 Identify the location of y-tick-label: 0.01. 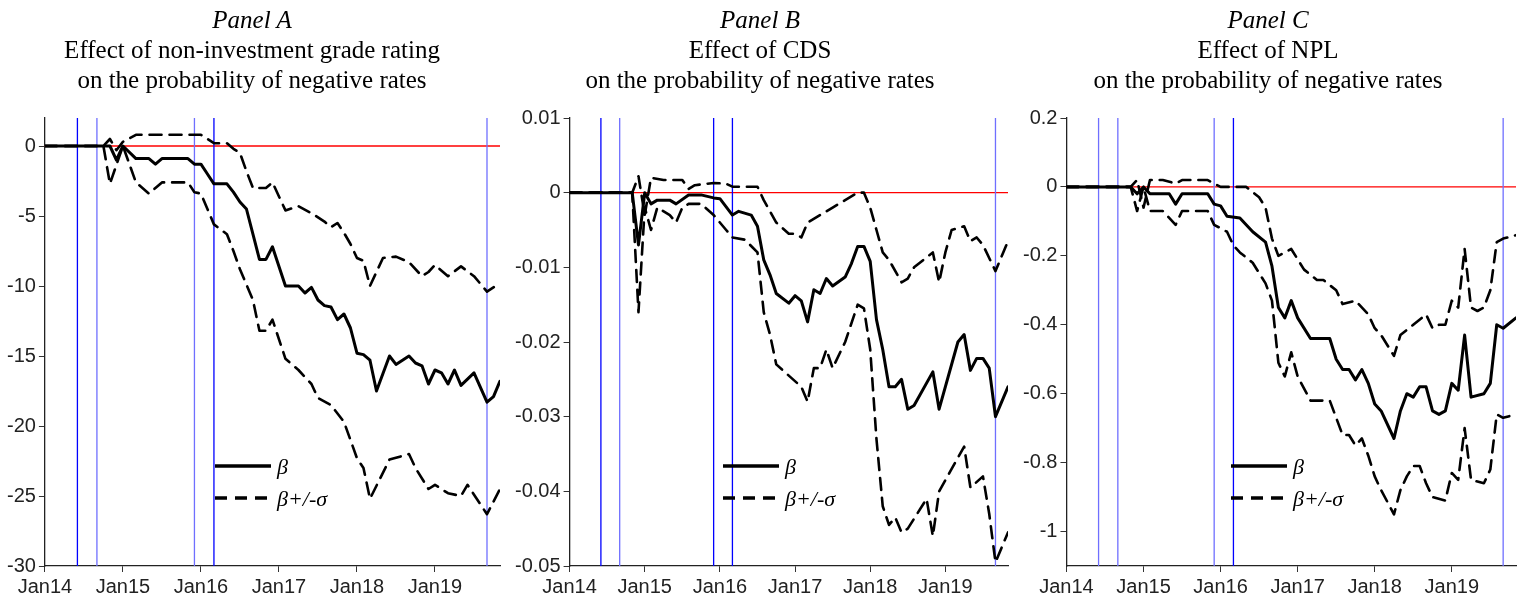
(541, 116).